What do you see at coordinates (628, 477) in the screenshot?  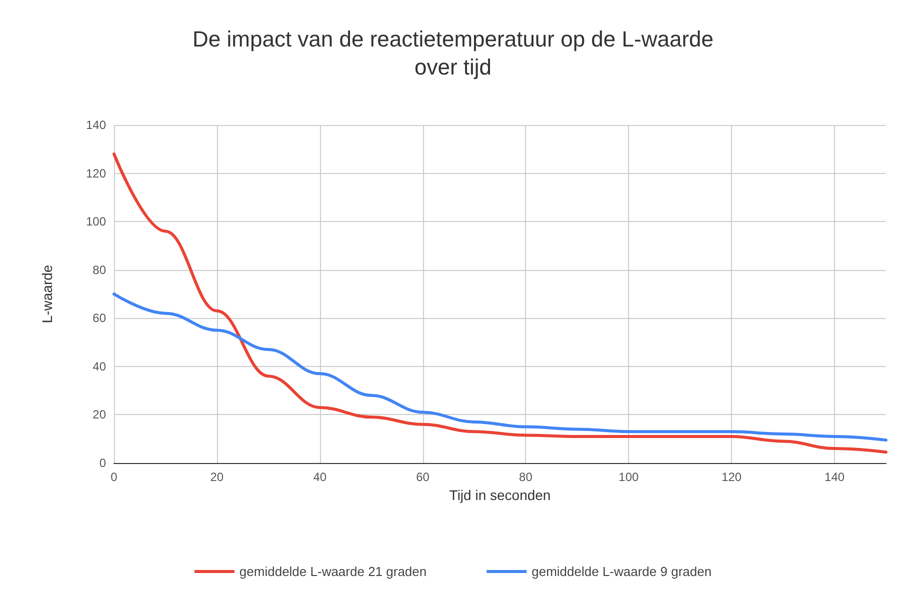 I see `x-tick-label: 100` at bounding box center [628, 477].